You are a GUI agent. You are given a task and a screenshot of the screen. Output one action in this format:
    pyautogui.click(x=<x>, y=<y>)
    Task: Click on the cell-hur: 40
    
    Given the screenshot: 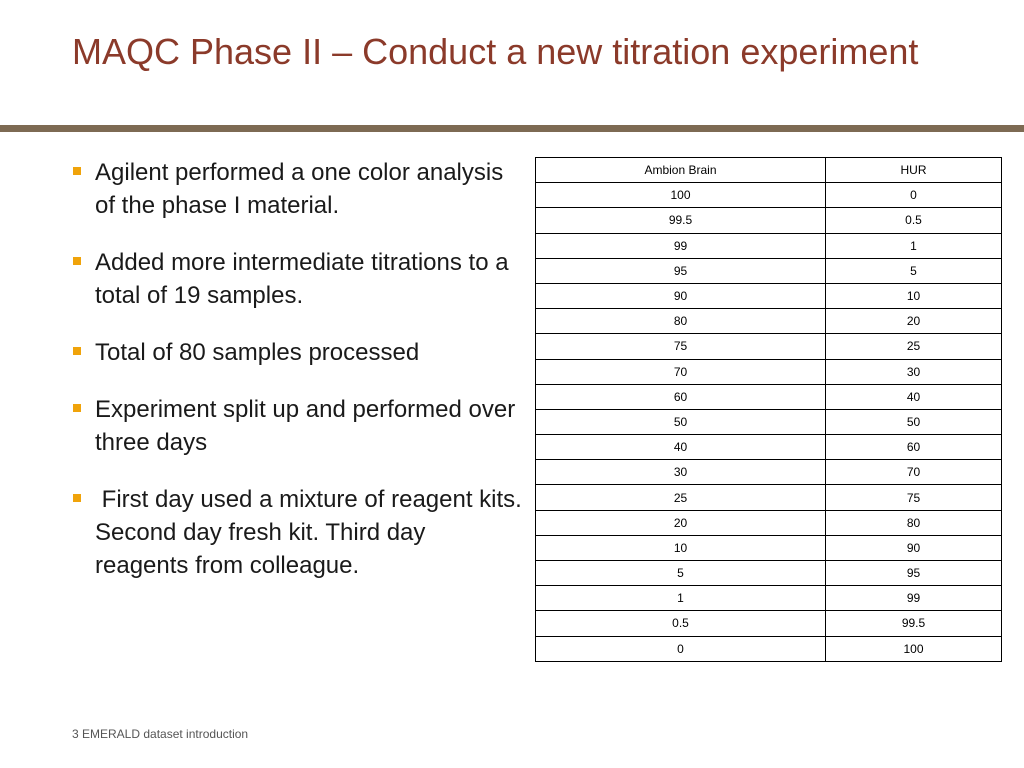 What is the action you would take?
    pyautogui.click(x=913, y=396)
    